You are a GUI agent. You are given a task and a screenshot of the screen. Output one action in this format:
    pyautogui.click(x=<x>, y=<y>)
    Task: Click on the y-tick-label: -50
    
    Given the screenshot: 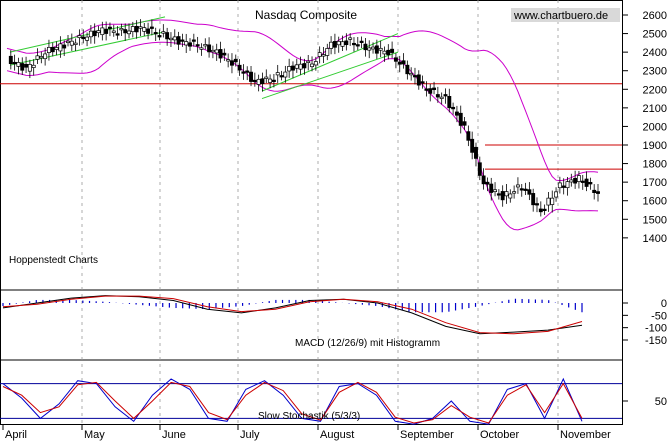 What is the action you would take?
    pyautogui.click(x=659, y=316)
    